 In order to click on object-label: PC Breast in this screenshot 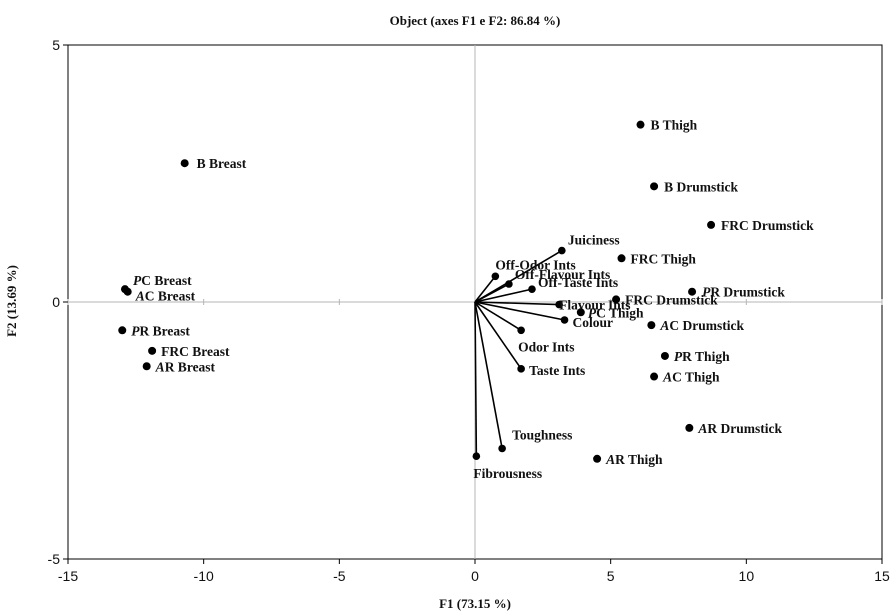, I will do `click(162, 280)`.